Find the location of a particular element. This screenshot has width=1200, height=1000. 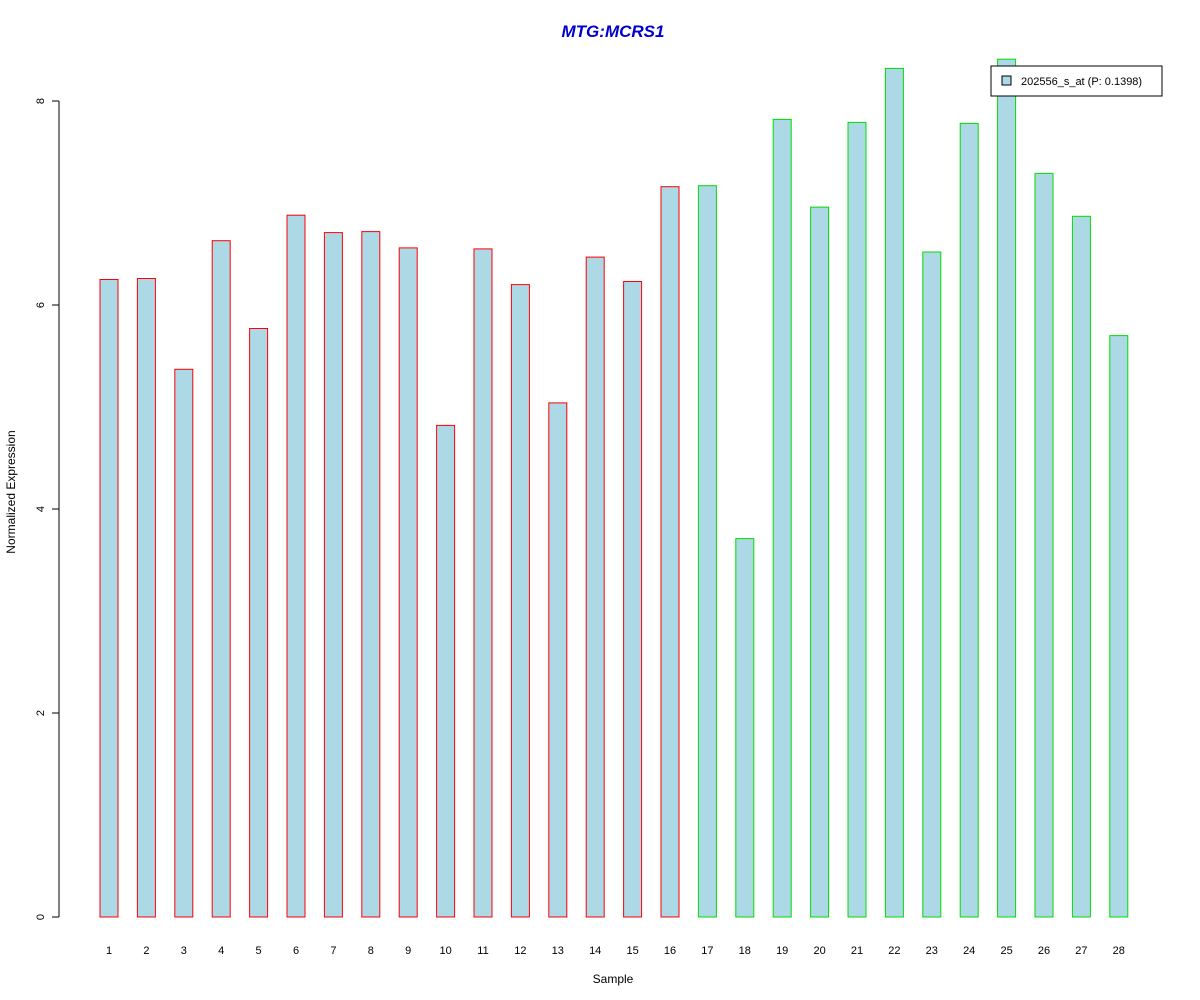

x-tick-label: 26 is located at coordinates (1044, 951).